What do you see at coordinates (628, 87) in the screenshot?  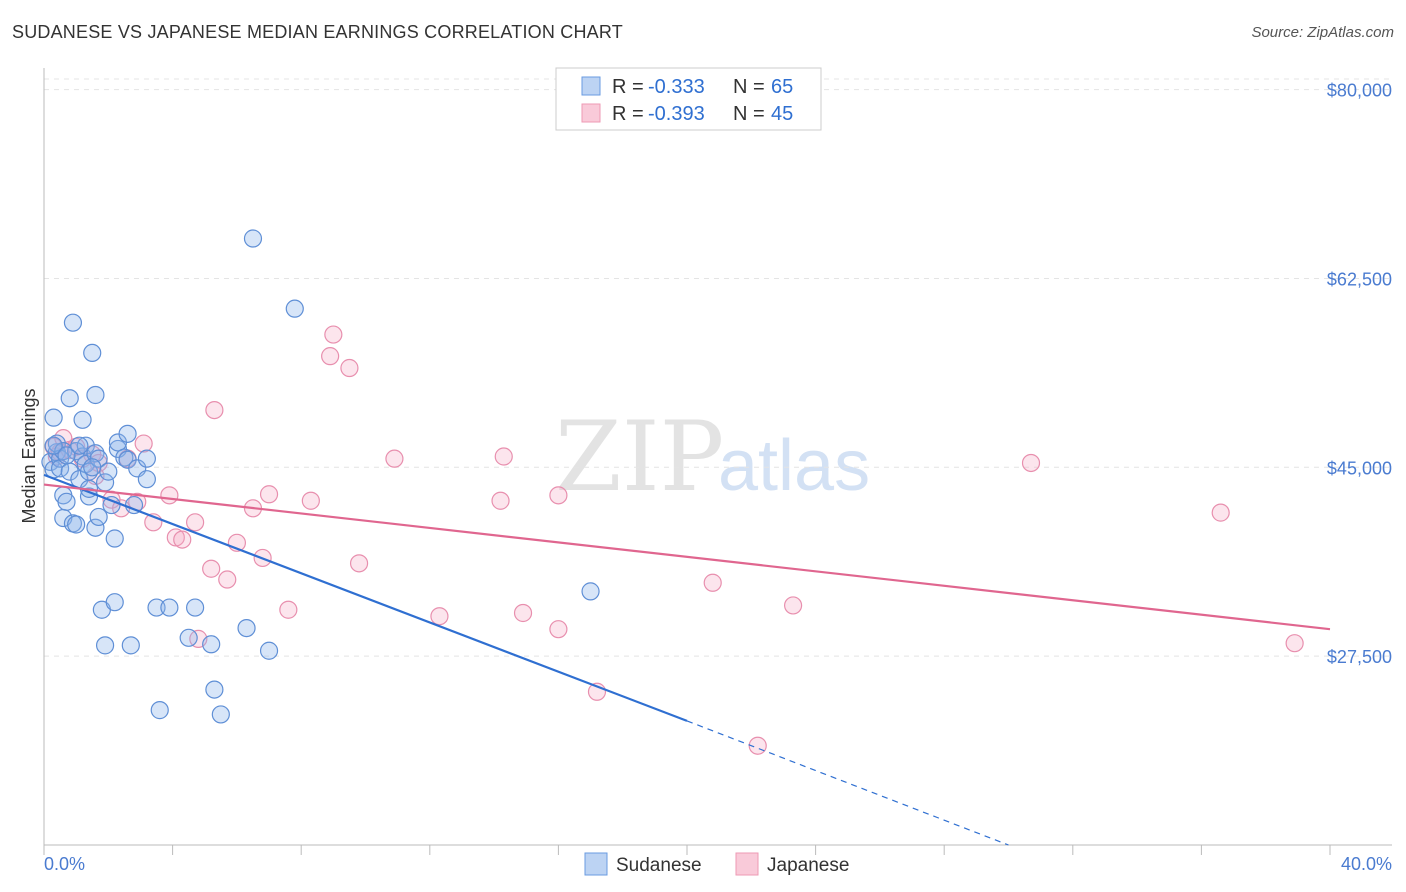 I see `legend-r-label-1: R =` at bounding box center [628, 87].